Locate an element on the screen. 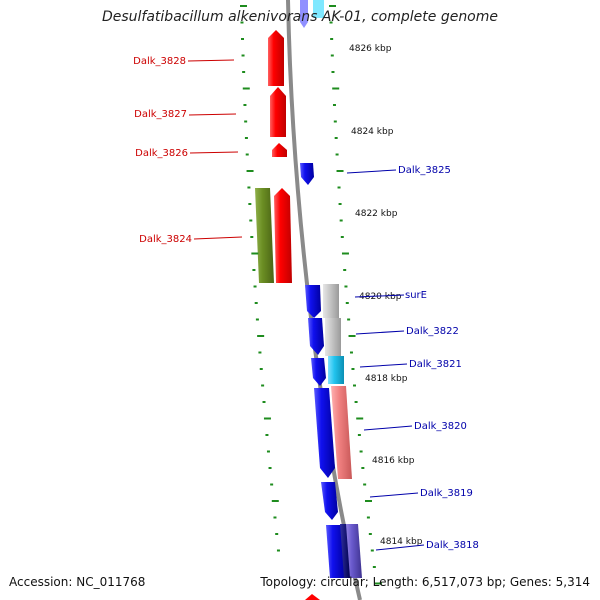 The image size is (600, 600). gene-sure is located at coordinates (313, 301).